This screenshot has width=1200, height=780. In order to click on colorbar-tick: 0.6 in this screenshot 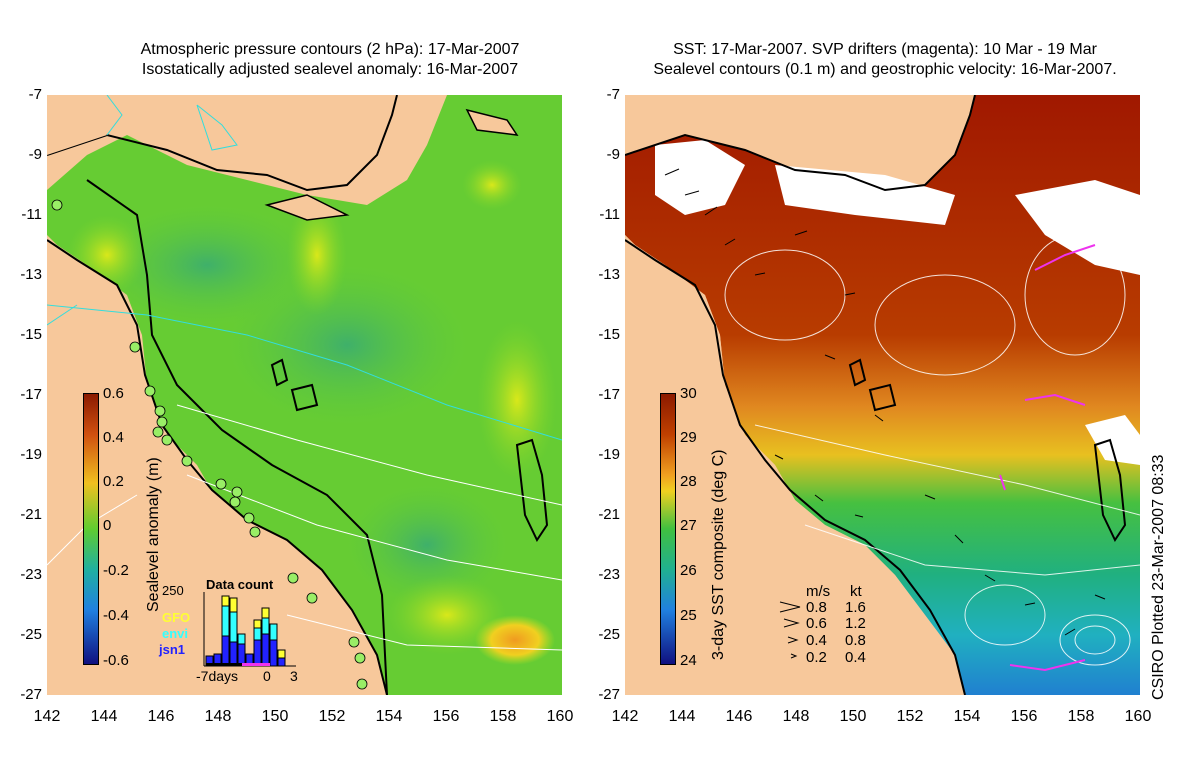, I will do `click(113, 393)`.